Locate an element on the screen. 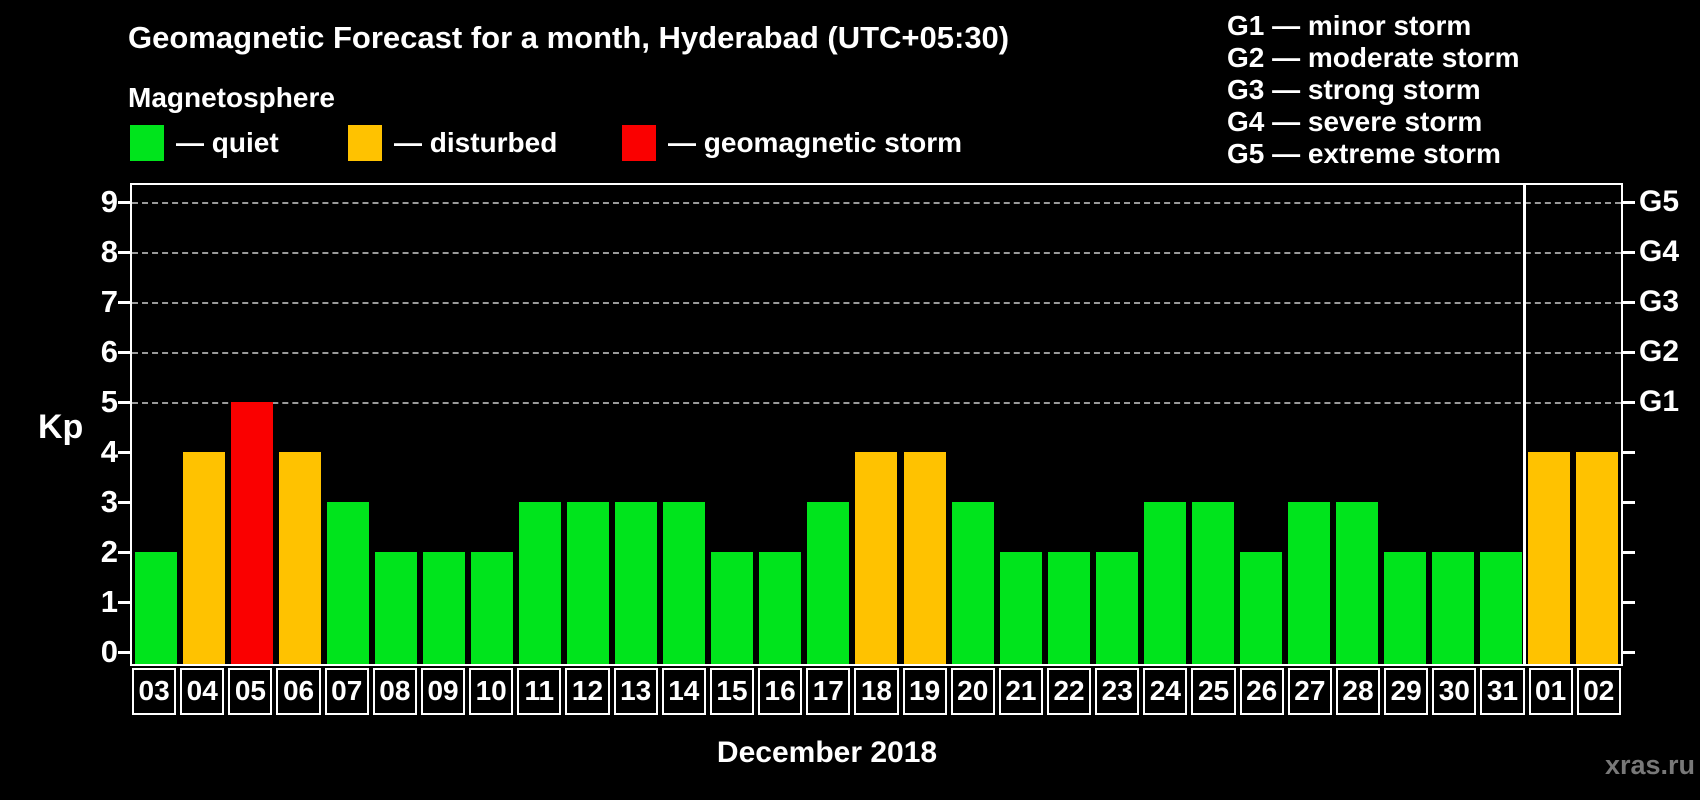 This screenshot has height=800, width=1700. date-cell-09: 09 is located at coordinates (443, 691).